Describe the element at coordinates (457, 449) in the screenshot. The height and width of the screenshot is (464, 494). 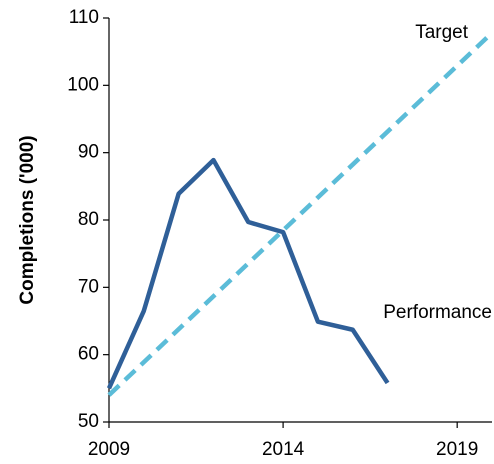
I see `x-tick-label: 2019` at that location.